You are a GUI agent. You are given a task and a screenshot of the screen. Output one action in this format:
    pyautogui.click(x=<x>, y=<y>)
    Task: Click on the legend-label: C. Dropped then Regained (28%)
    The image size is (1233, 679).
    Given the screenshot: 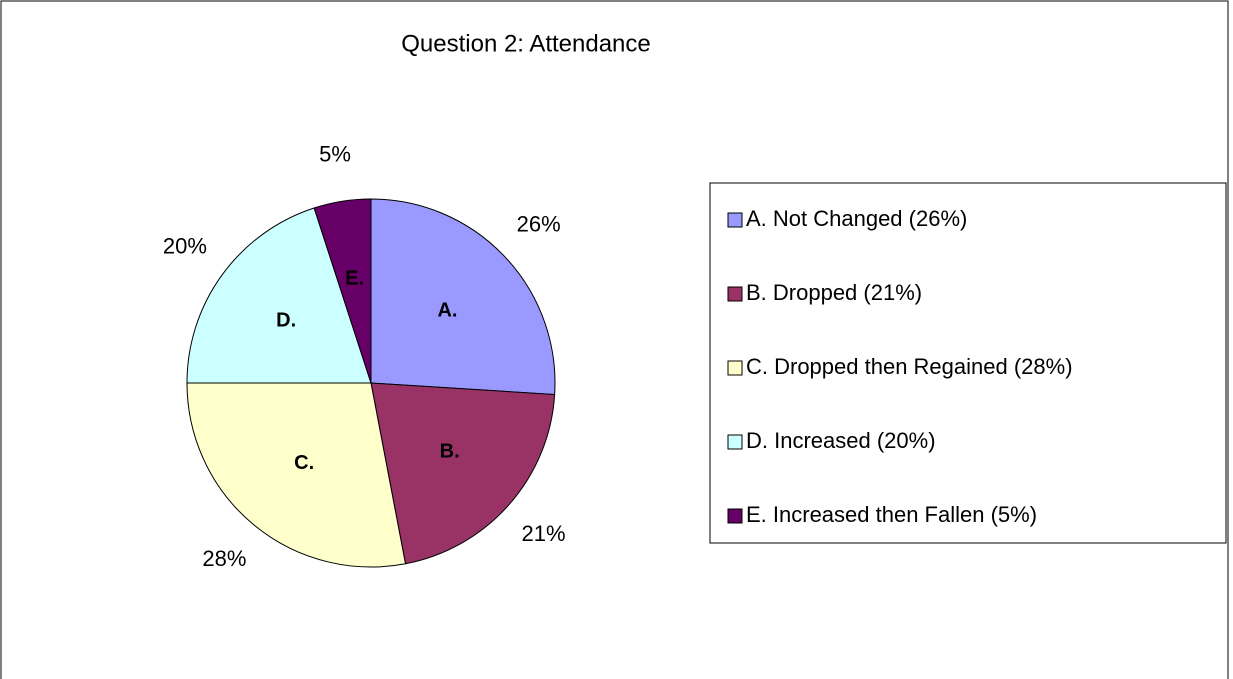 What is the action you would take?
    pyautogui.click(x=909, y=366)
    